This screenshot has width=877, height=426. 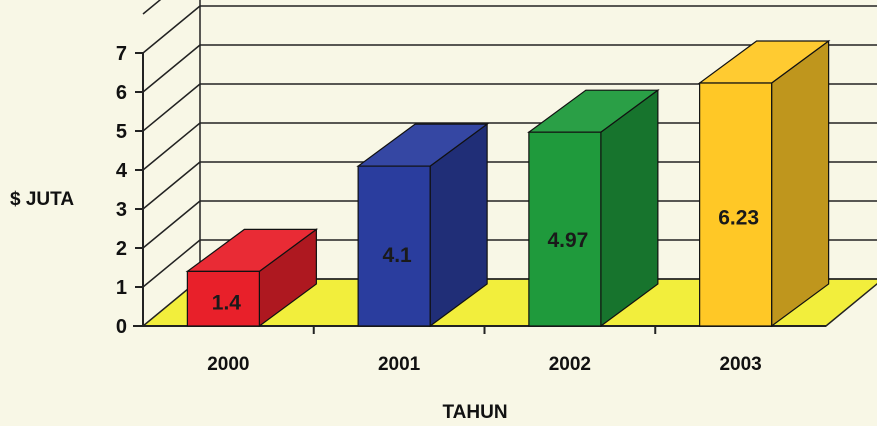 What do you see at coordinates (121, 327) in the screenshot?
I see `y-tick-label: 0` at bounding box center [121, 327].